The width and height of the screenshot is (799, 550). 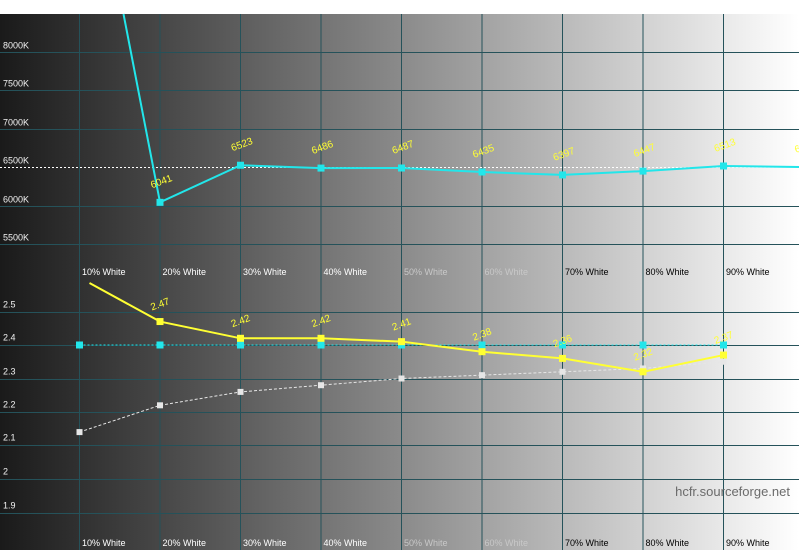 I want to click on y-tick-label: 6000K, so click(x=16, y=200).